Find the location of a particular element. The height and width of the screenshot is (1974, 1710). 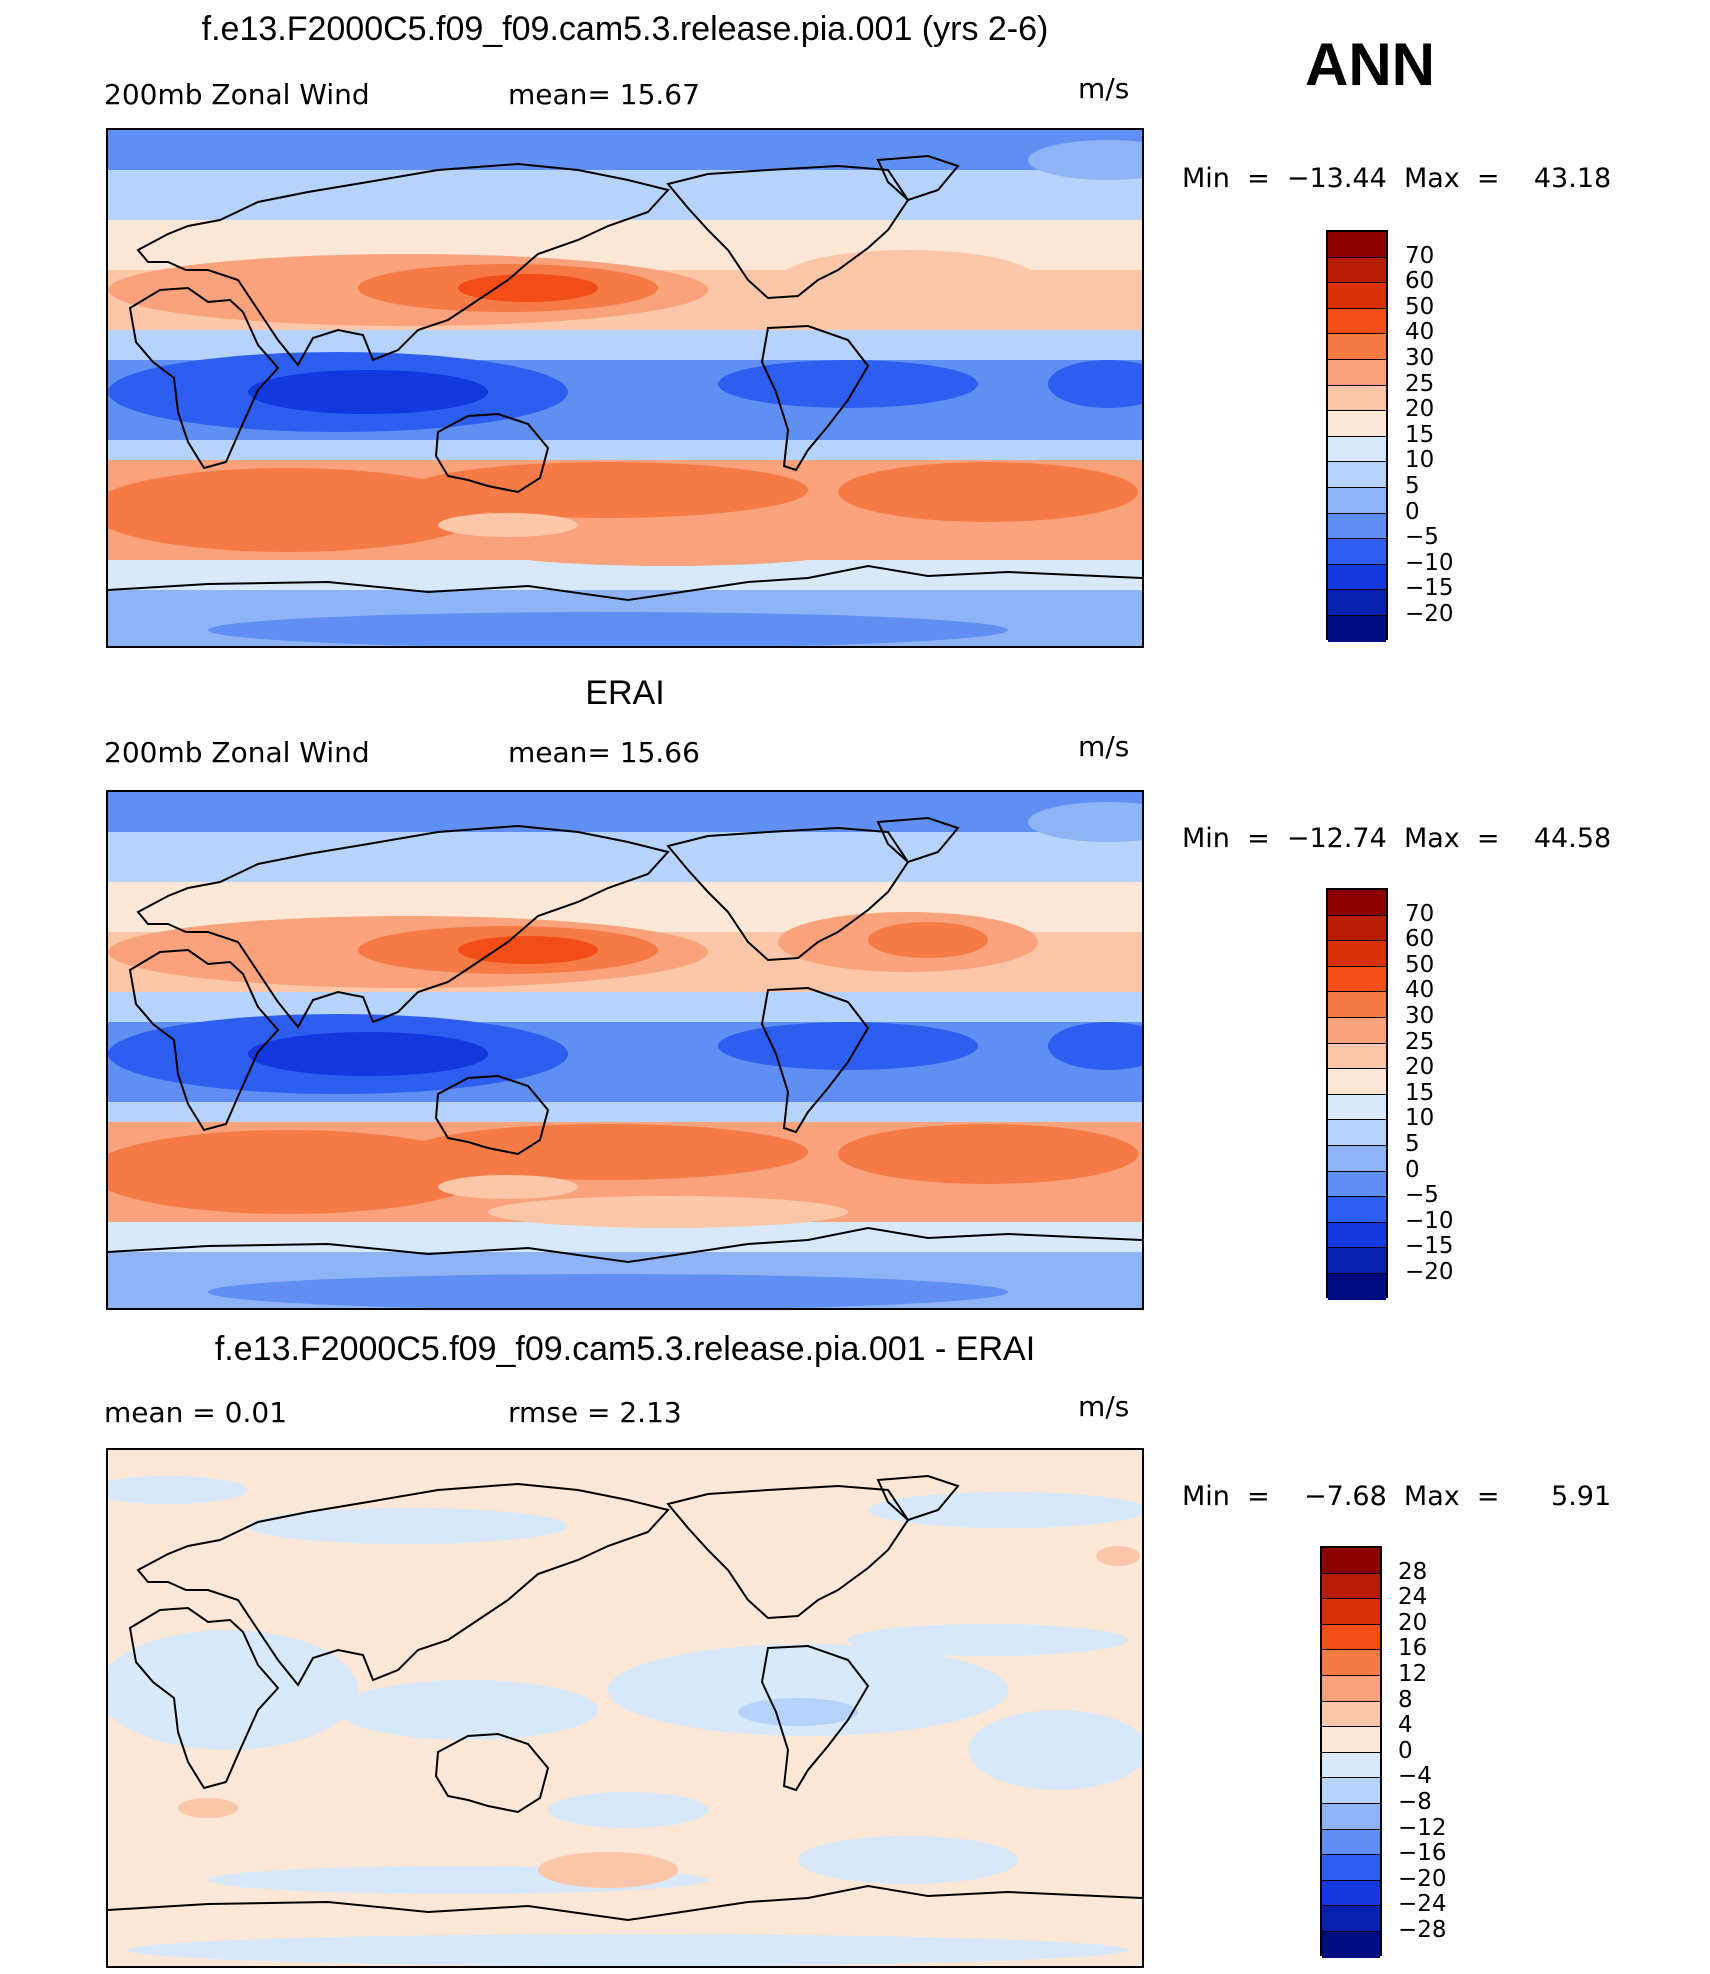

colorbar-tick-label: 28 is located at coordinates (1413, 1571).